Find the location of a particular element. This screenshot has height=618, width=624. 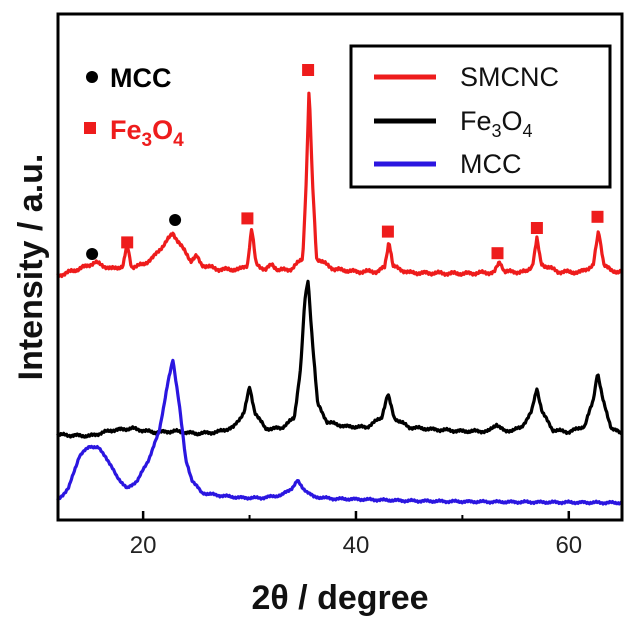

y-axis-title: Intensity / a.u. is located at coordinates (31, 267).